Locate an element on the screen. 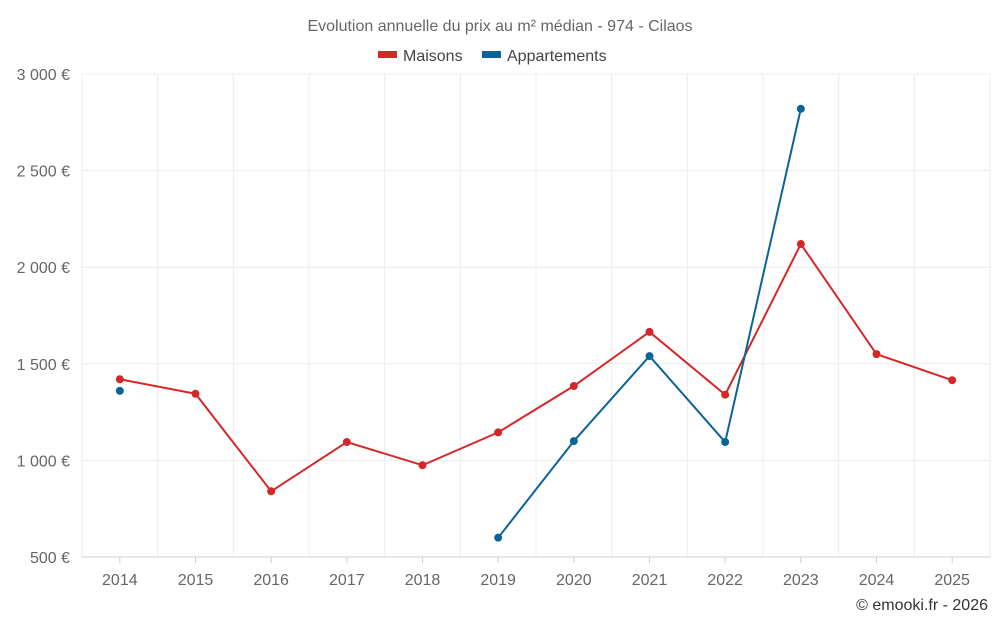 This screenshot has width=1000, height=625. y-tick-label: 500 € is located at coordinates (50, 558).